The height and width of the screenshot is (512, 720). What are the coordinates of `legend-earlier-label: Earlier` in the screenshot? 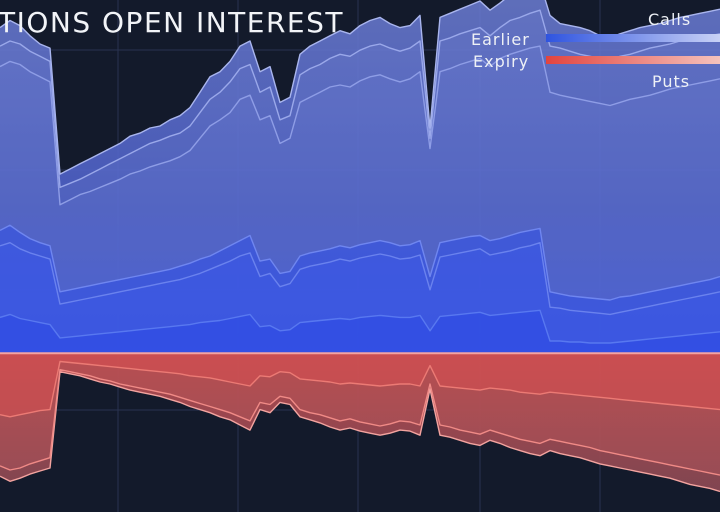 It's located at (500, 39).